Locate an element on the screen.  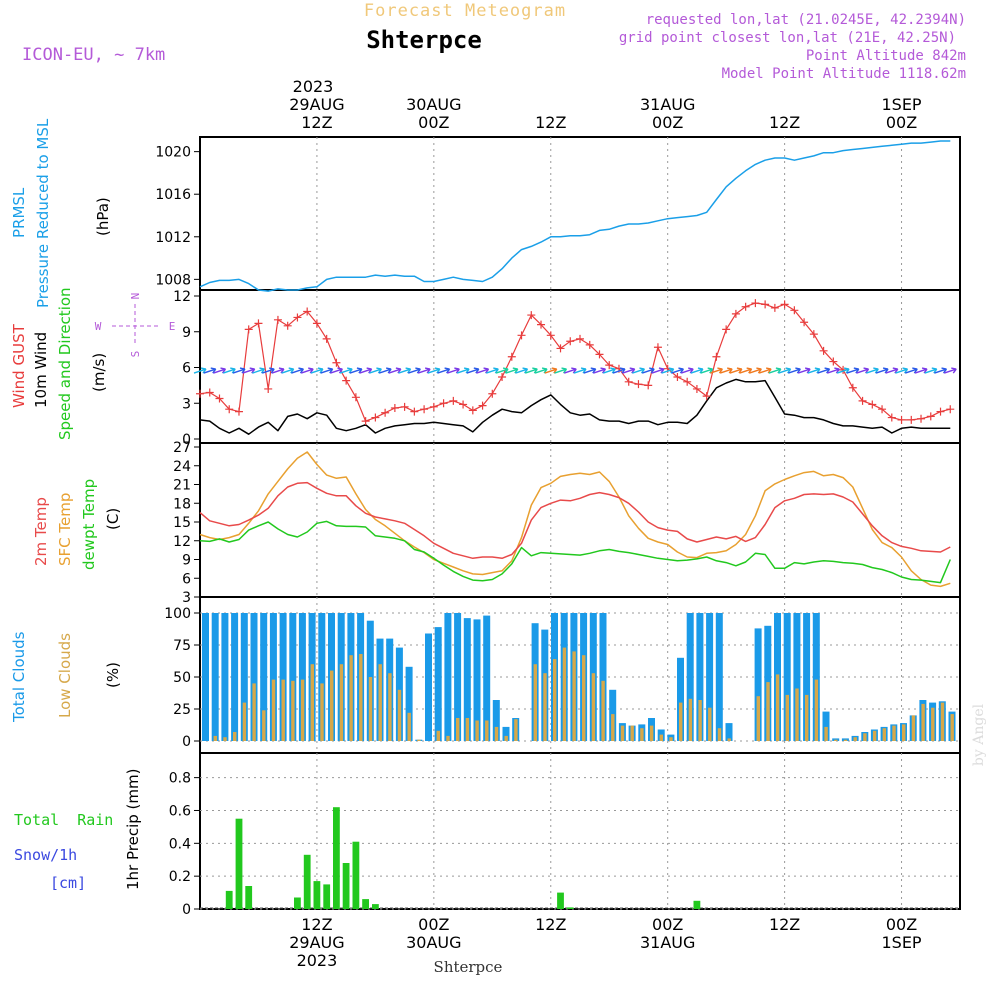
pressure-ytick-label: 1012 is located at coordinates (173, 238).